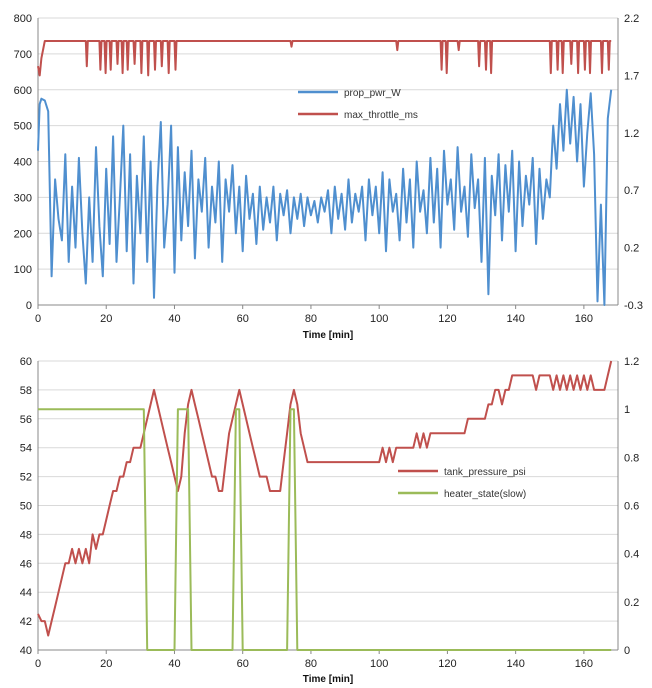 The width and height of the screenshot is (652, 688). Describe the element at coordinates (631, 19) in the screenshot. I see `y2-tick-label: 2.2` at that location.